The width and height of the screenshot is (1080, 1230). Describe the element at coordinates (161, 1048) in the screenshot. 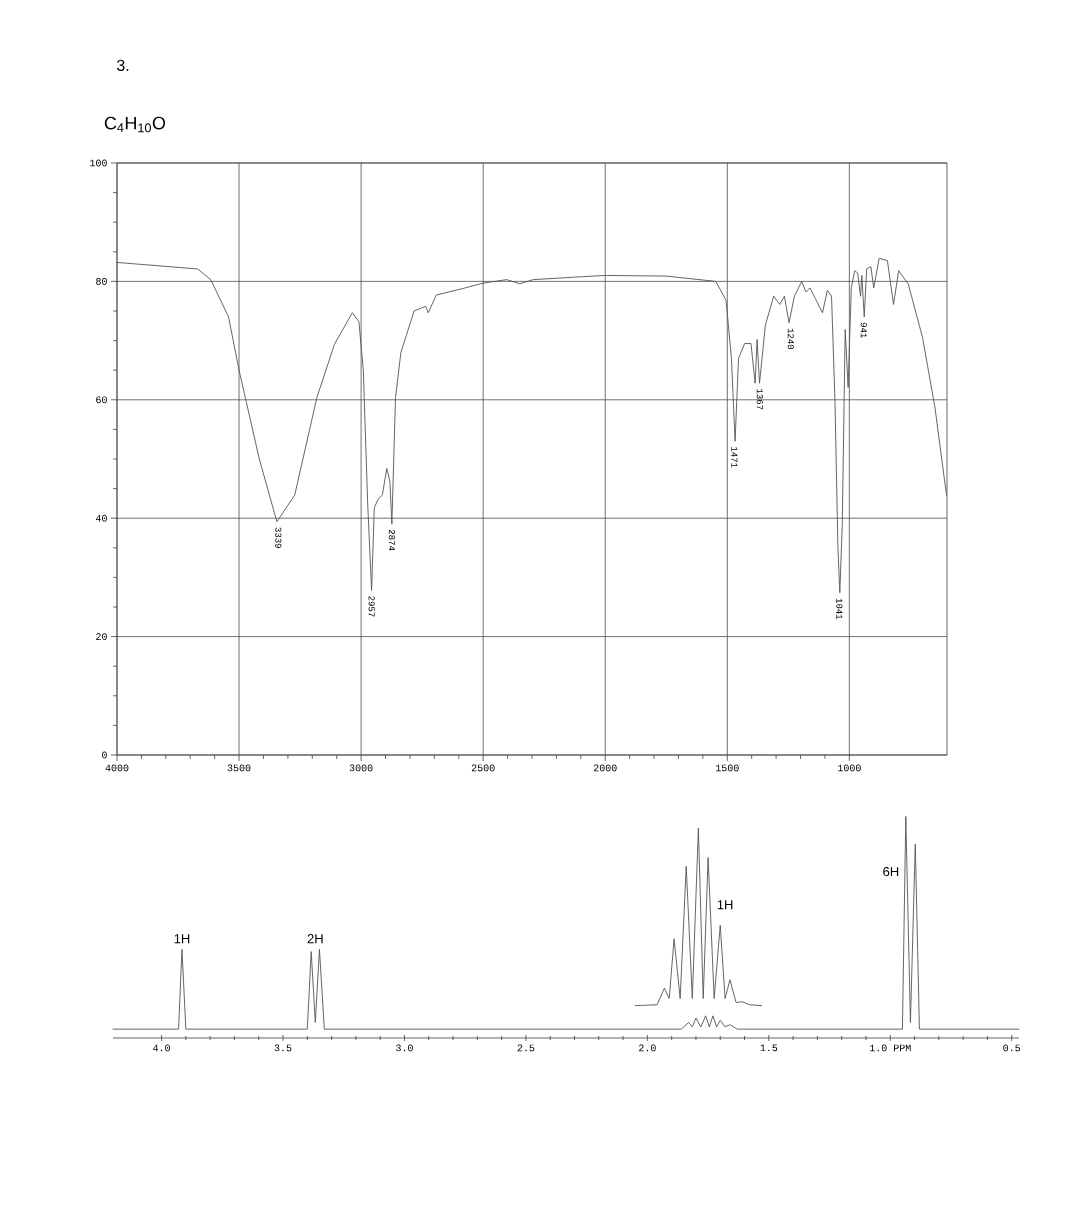

I see `x-tick-label: 4.0` at that location.